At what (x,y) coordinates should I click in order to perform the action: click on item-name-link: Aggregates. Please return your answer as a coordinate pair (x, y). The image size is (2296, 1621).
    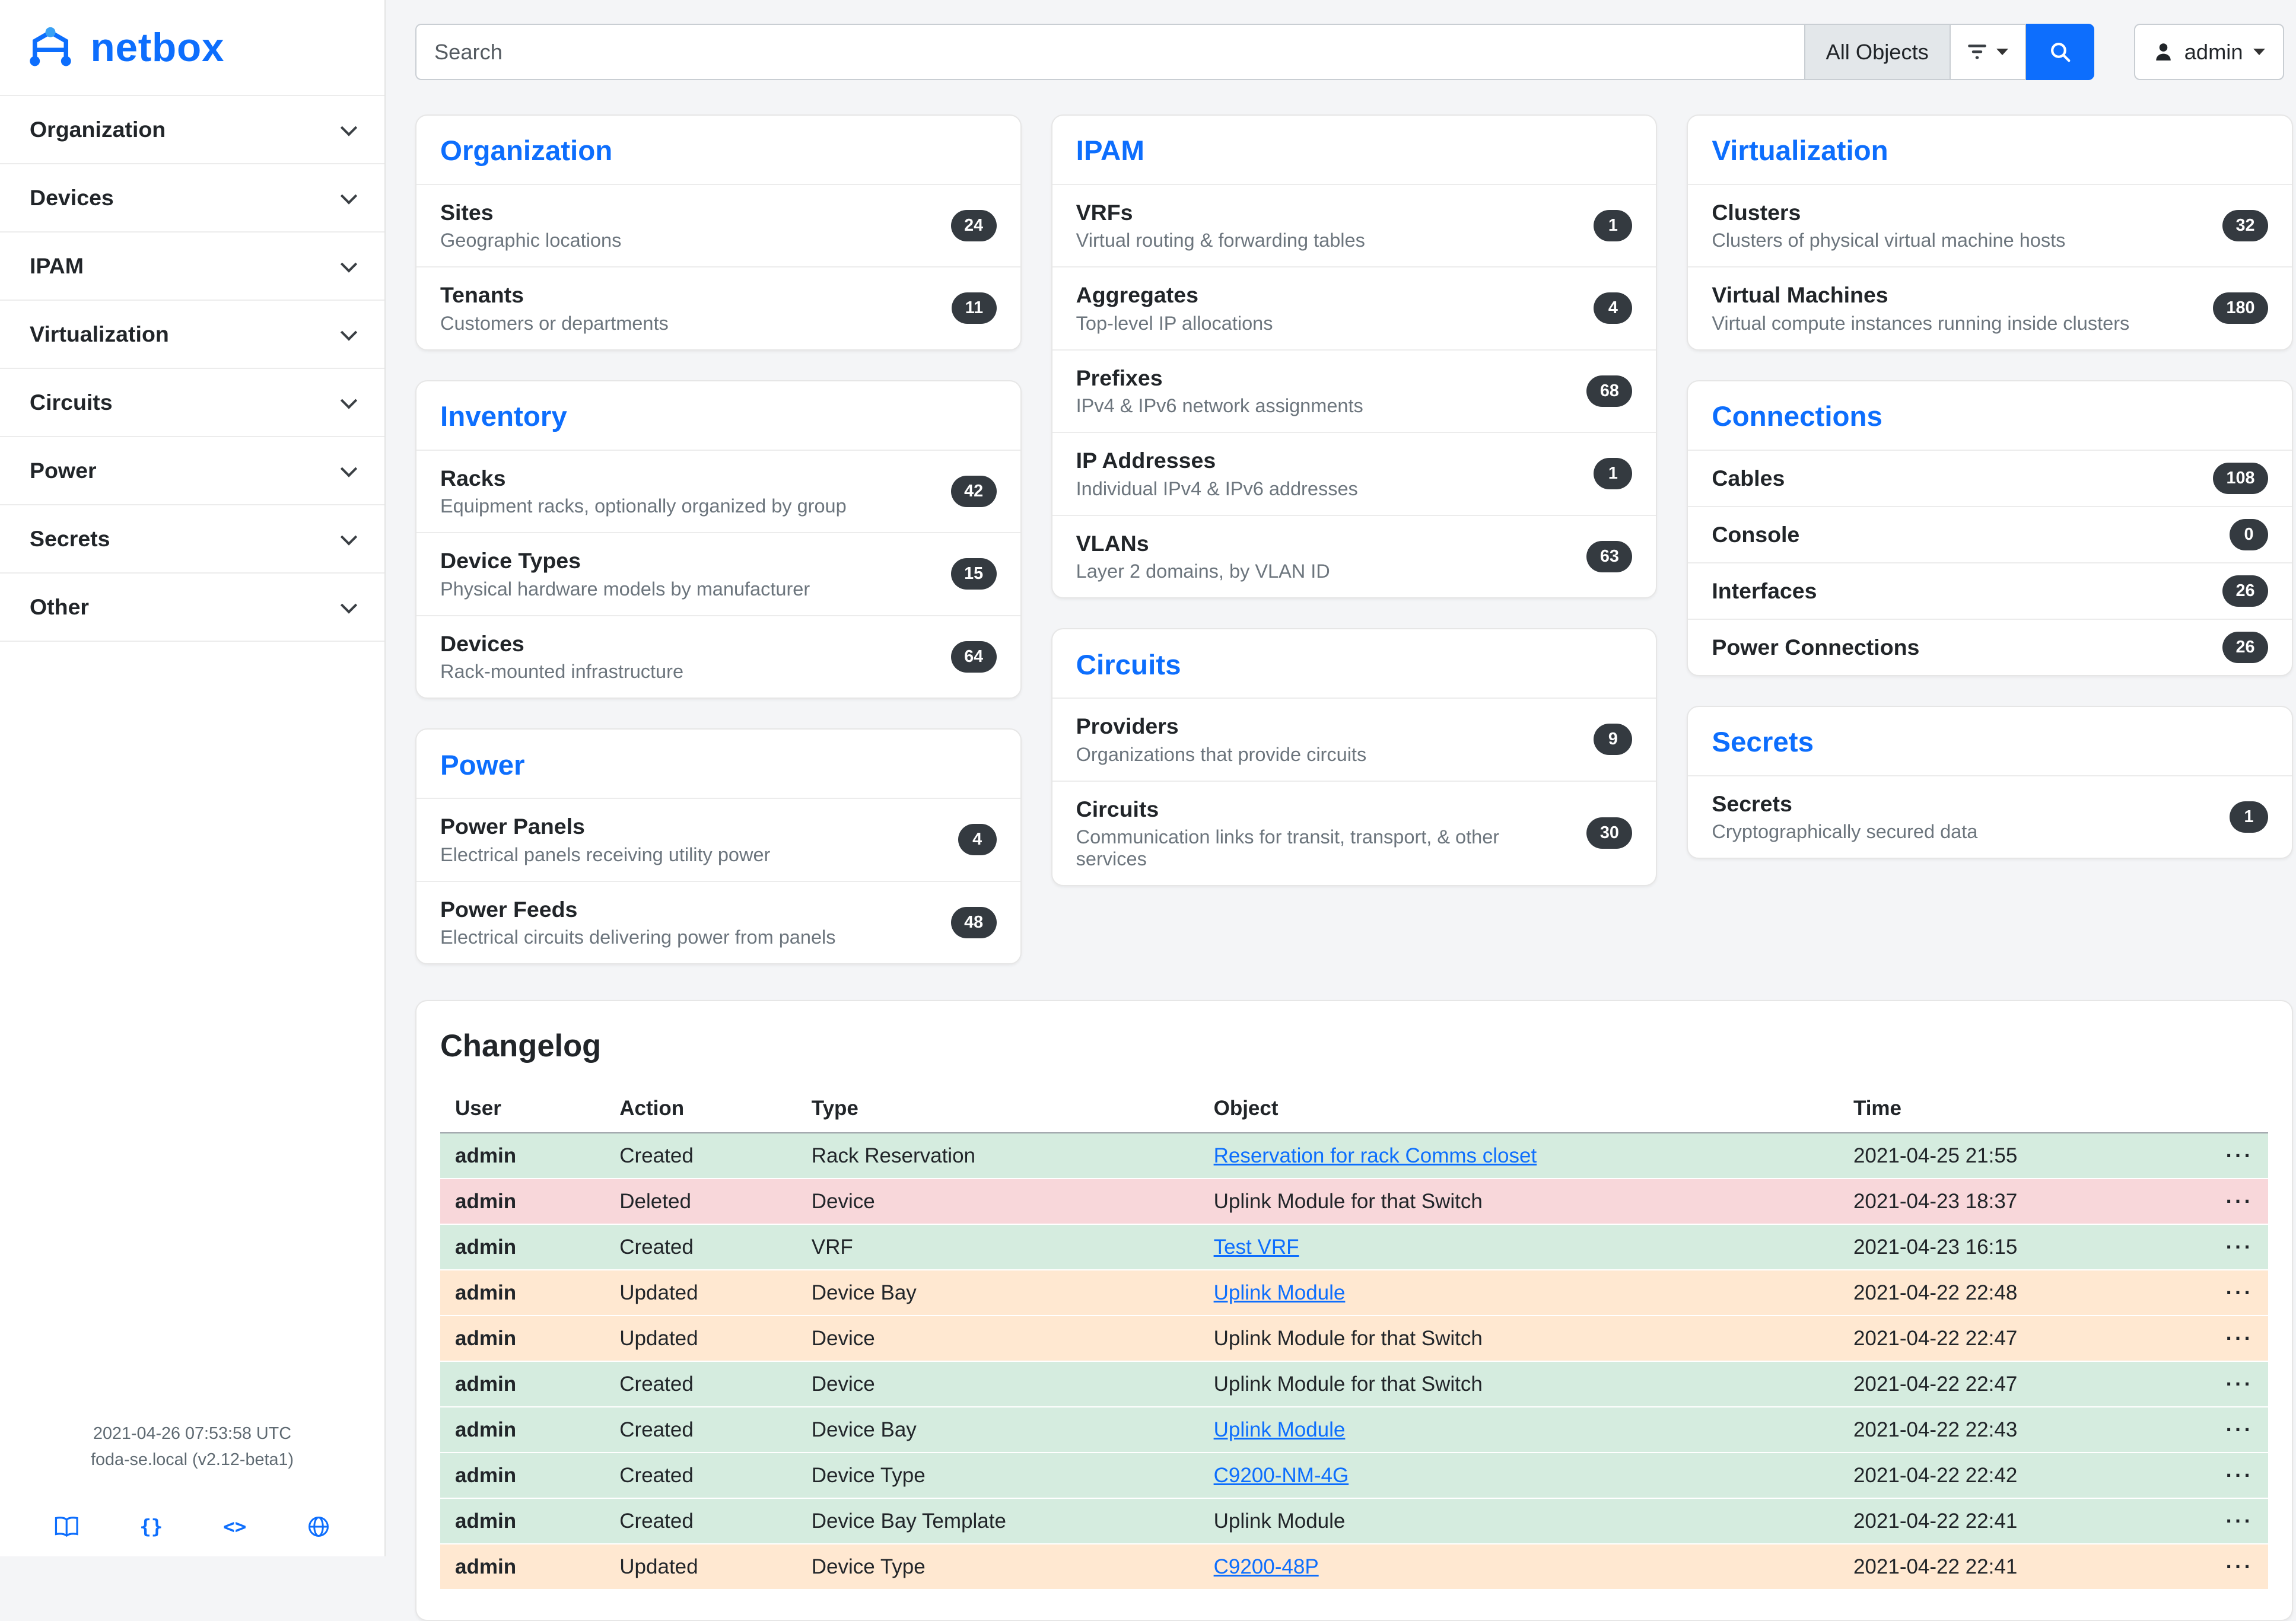
    Looking at the image, I should click on (1174, 295).